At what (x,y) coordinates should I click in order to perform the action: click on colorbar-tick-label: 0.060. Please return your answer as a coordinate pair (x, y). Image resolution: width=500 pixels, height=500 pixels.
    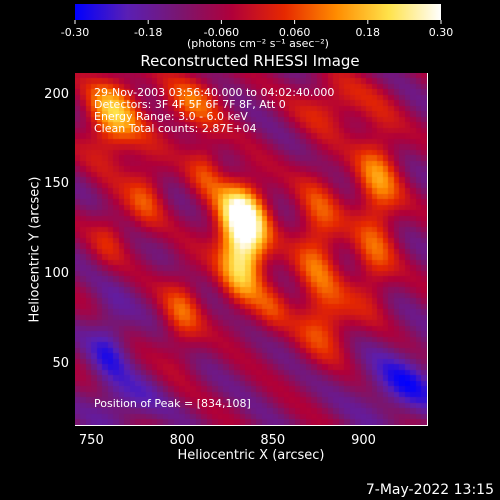
    Looking at the image, I should click on (294, 32).